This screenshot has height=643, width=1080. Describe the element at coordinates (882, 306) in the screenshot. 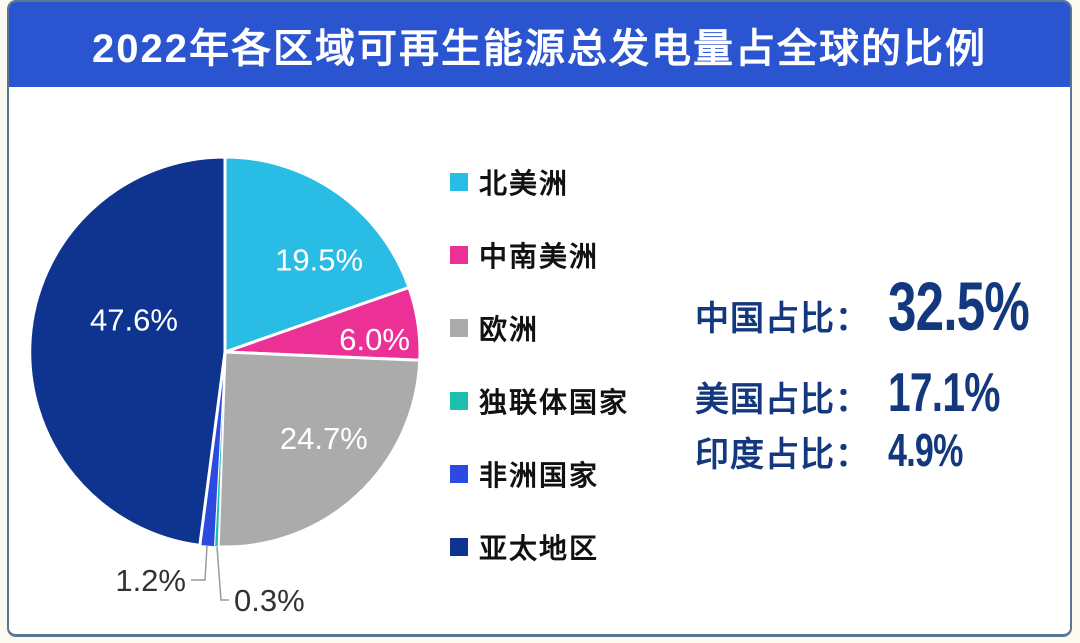

I see `stat-row-china: 中国占比： 32.5%` at that location.